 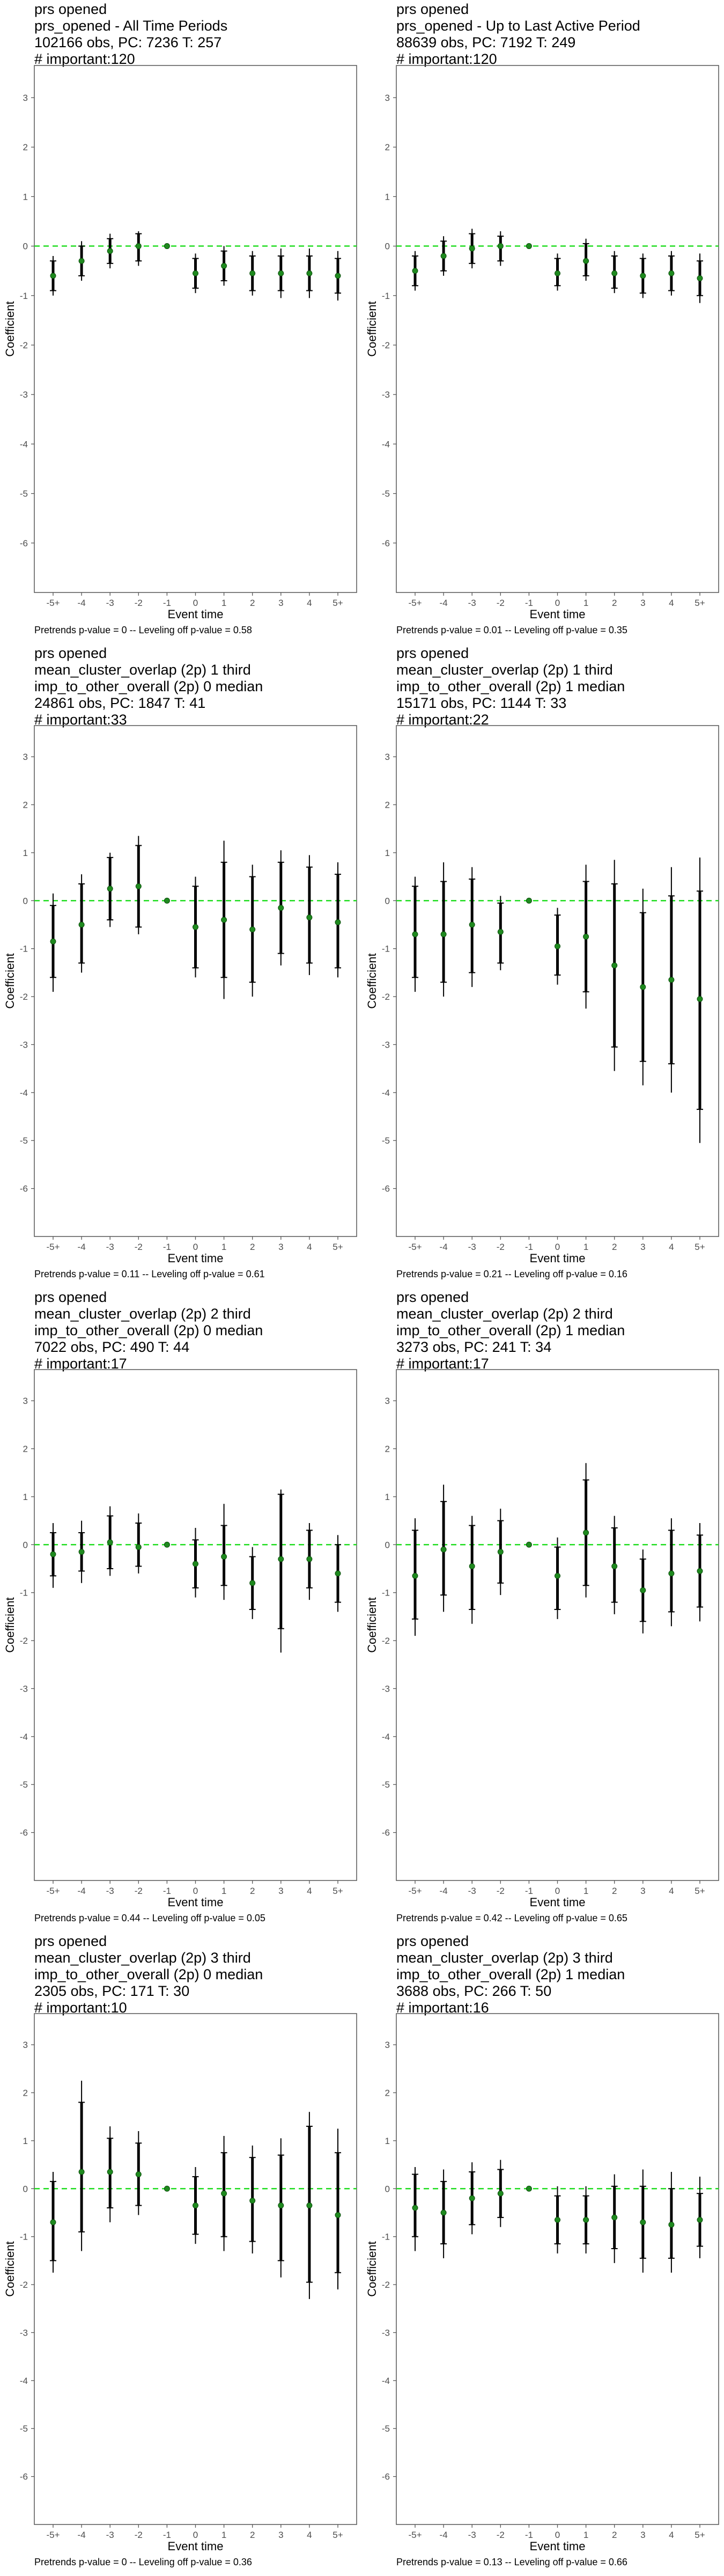 I want to click on chart-title-line: # important:16, so click(x=442, y=2008).